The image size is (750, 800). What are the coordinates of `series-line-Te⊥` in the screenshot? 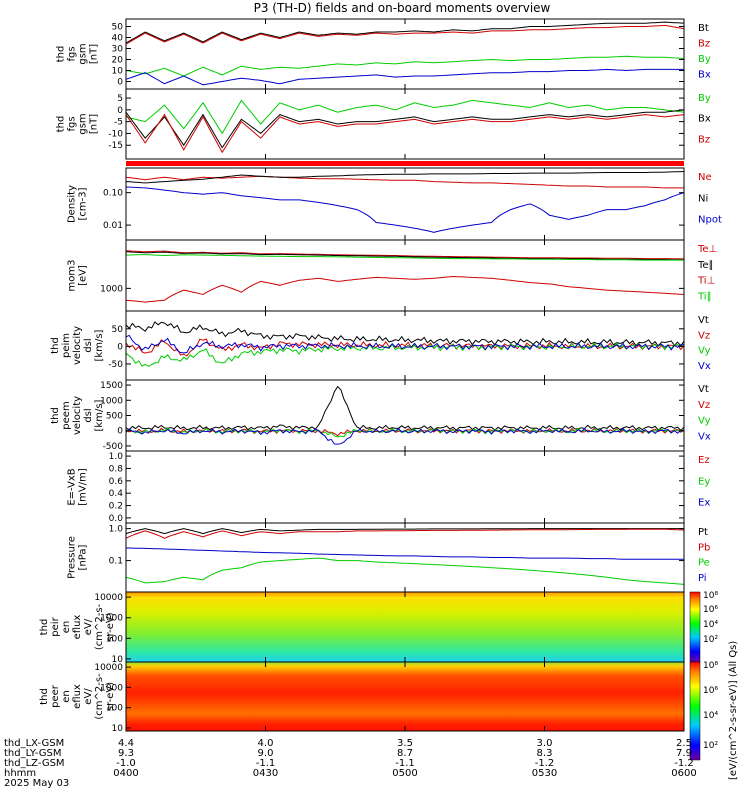 It's located at (405, 255).